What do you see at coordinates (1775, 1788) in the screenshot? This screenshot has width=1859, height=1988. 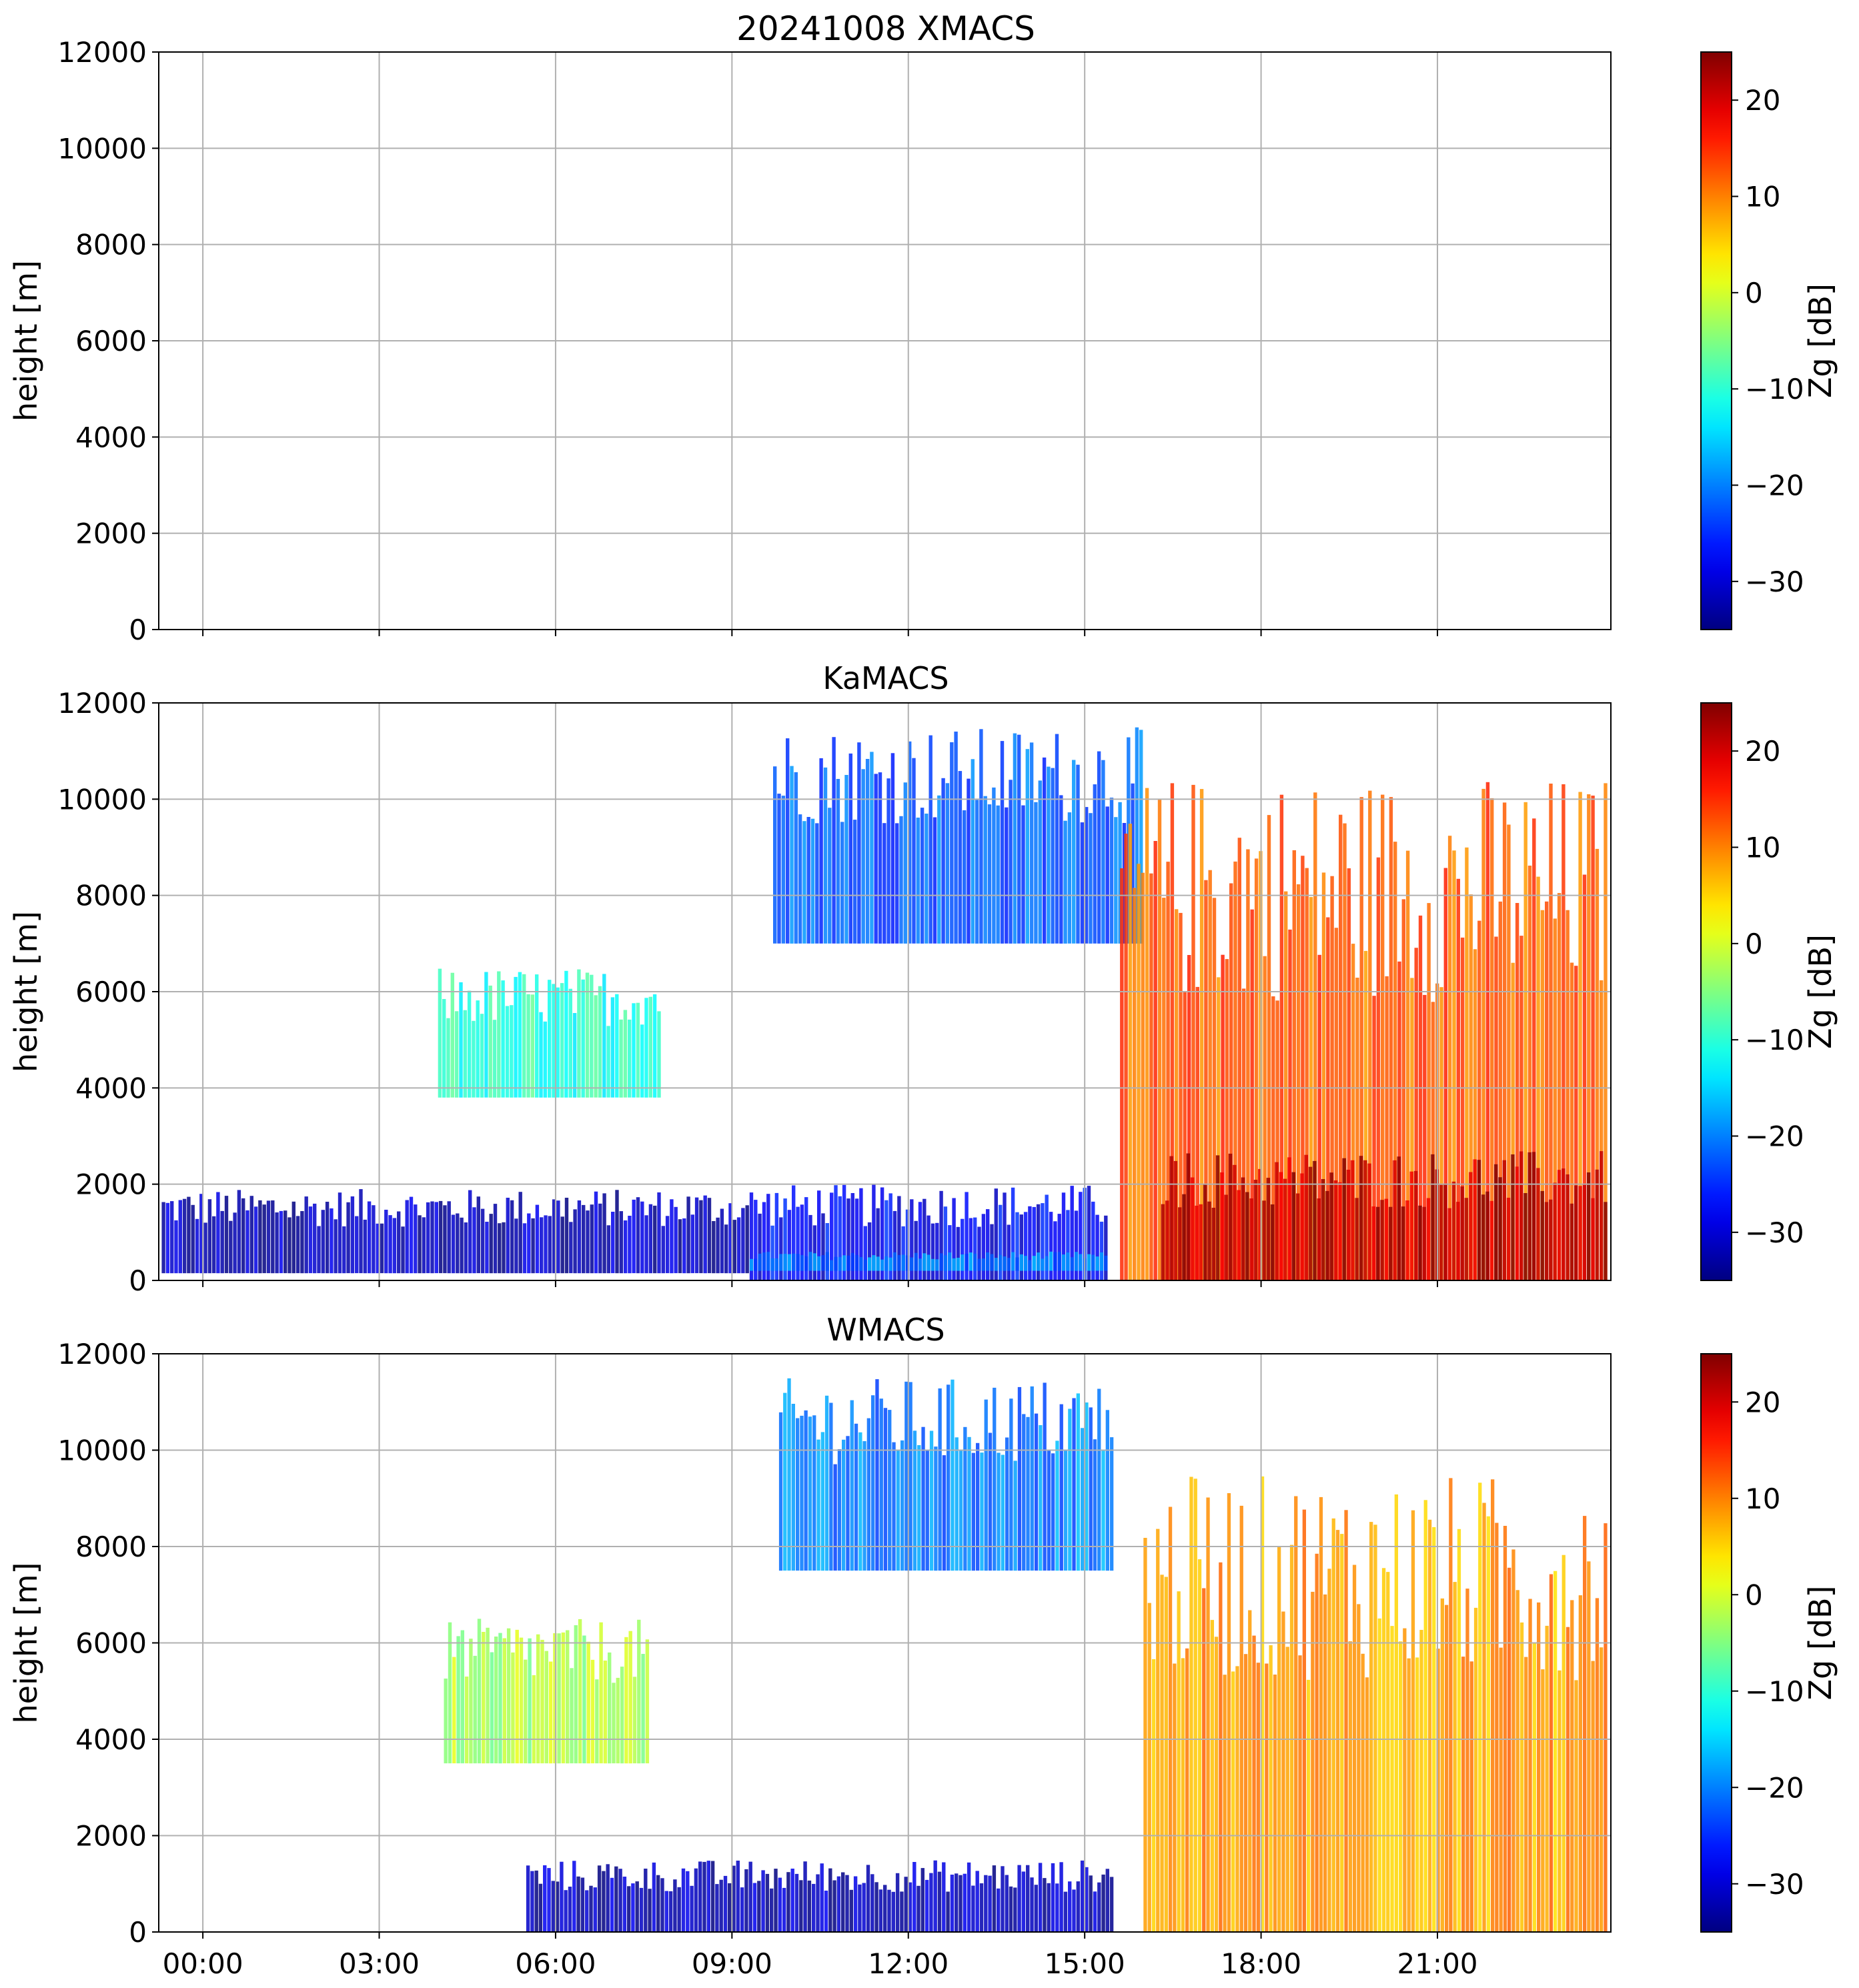 I see `colorbar-tick-label: −20` at bounding box center [1775, 1788].